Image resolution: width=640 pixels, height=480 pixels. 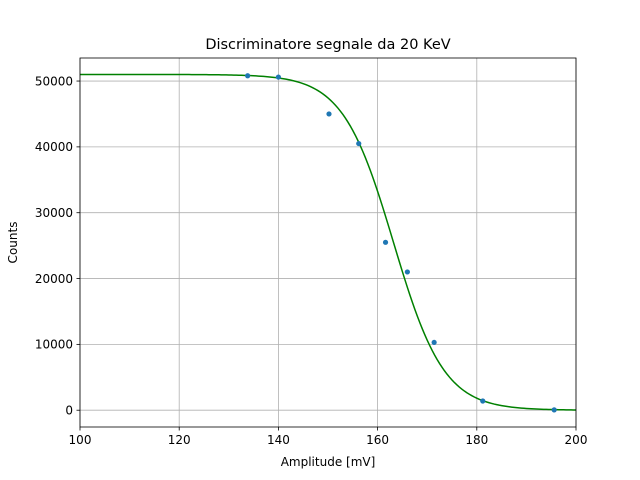 I want to click on y-axis-title: Counts, so click(x=13, y=243).